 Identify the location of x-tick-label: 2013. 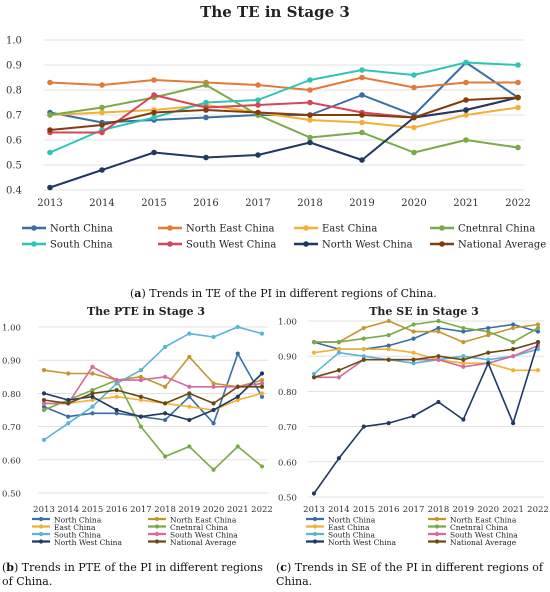
(44, 510).